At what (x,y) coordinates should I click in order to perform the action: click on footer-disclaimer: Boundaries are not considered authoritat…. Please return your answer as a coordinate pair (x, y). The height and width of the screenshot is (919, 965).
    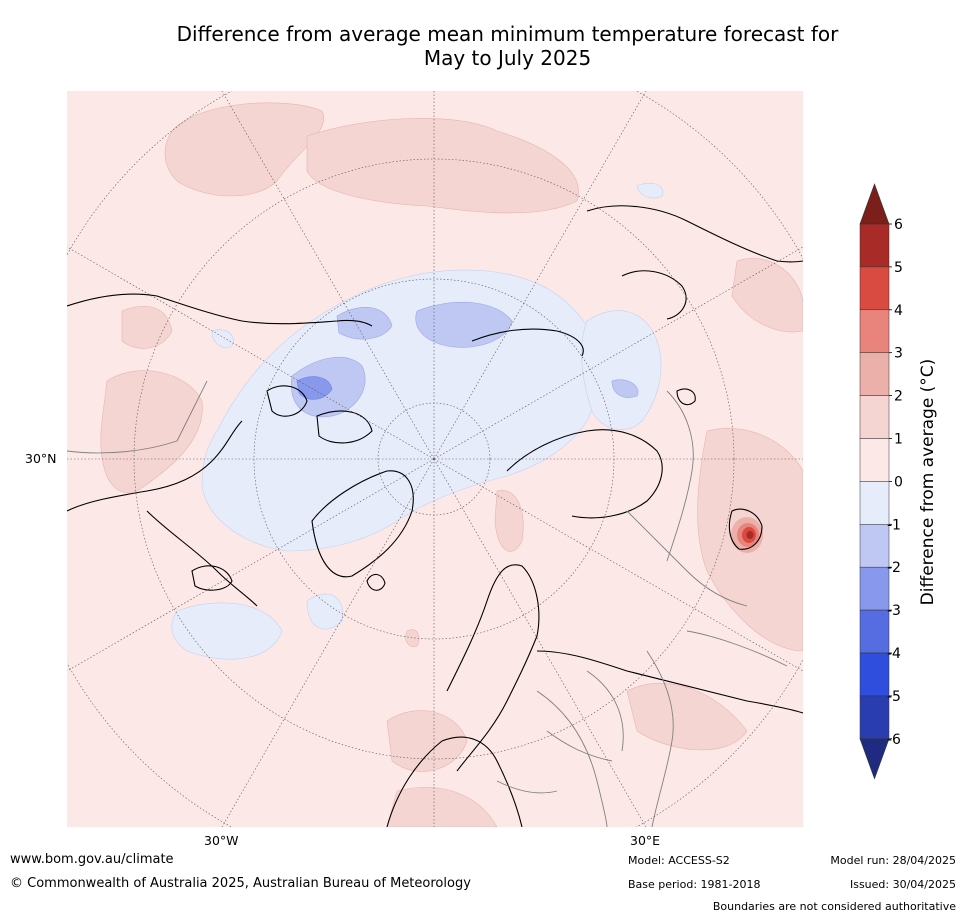
    Looking at the image, I should click on (834, 906).